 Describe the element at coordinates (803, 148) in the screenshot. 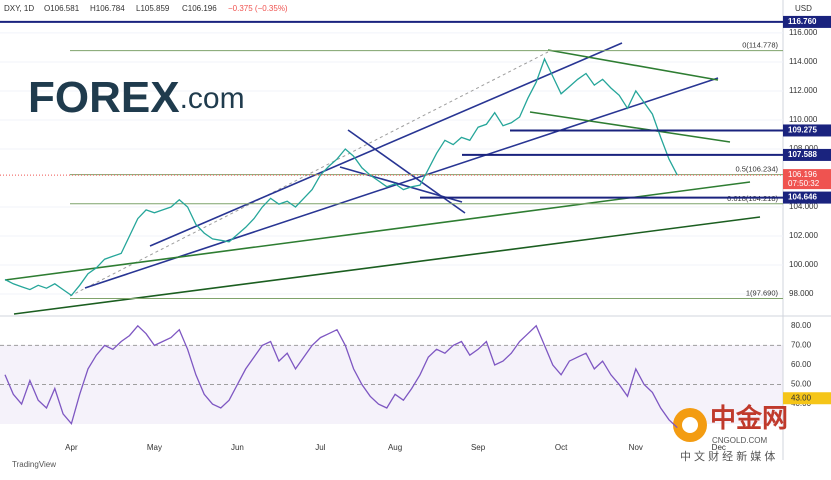

I see `y-tick-label: 108.000` at that location.